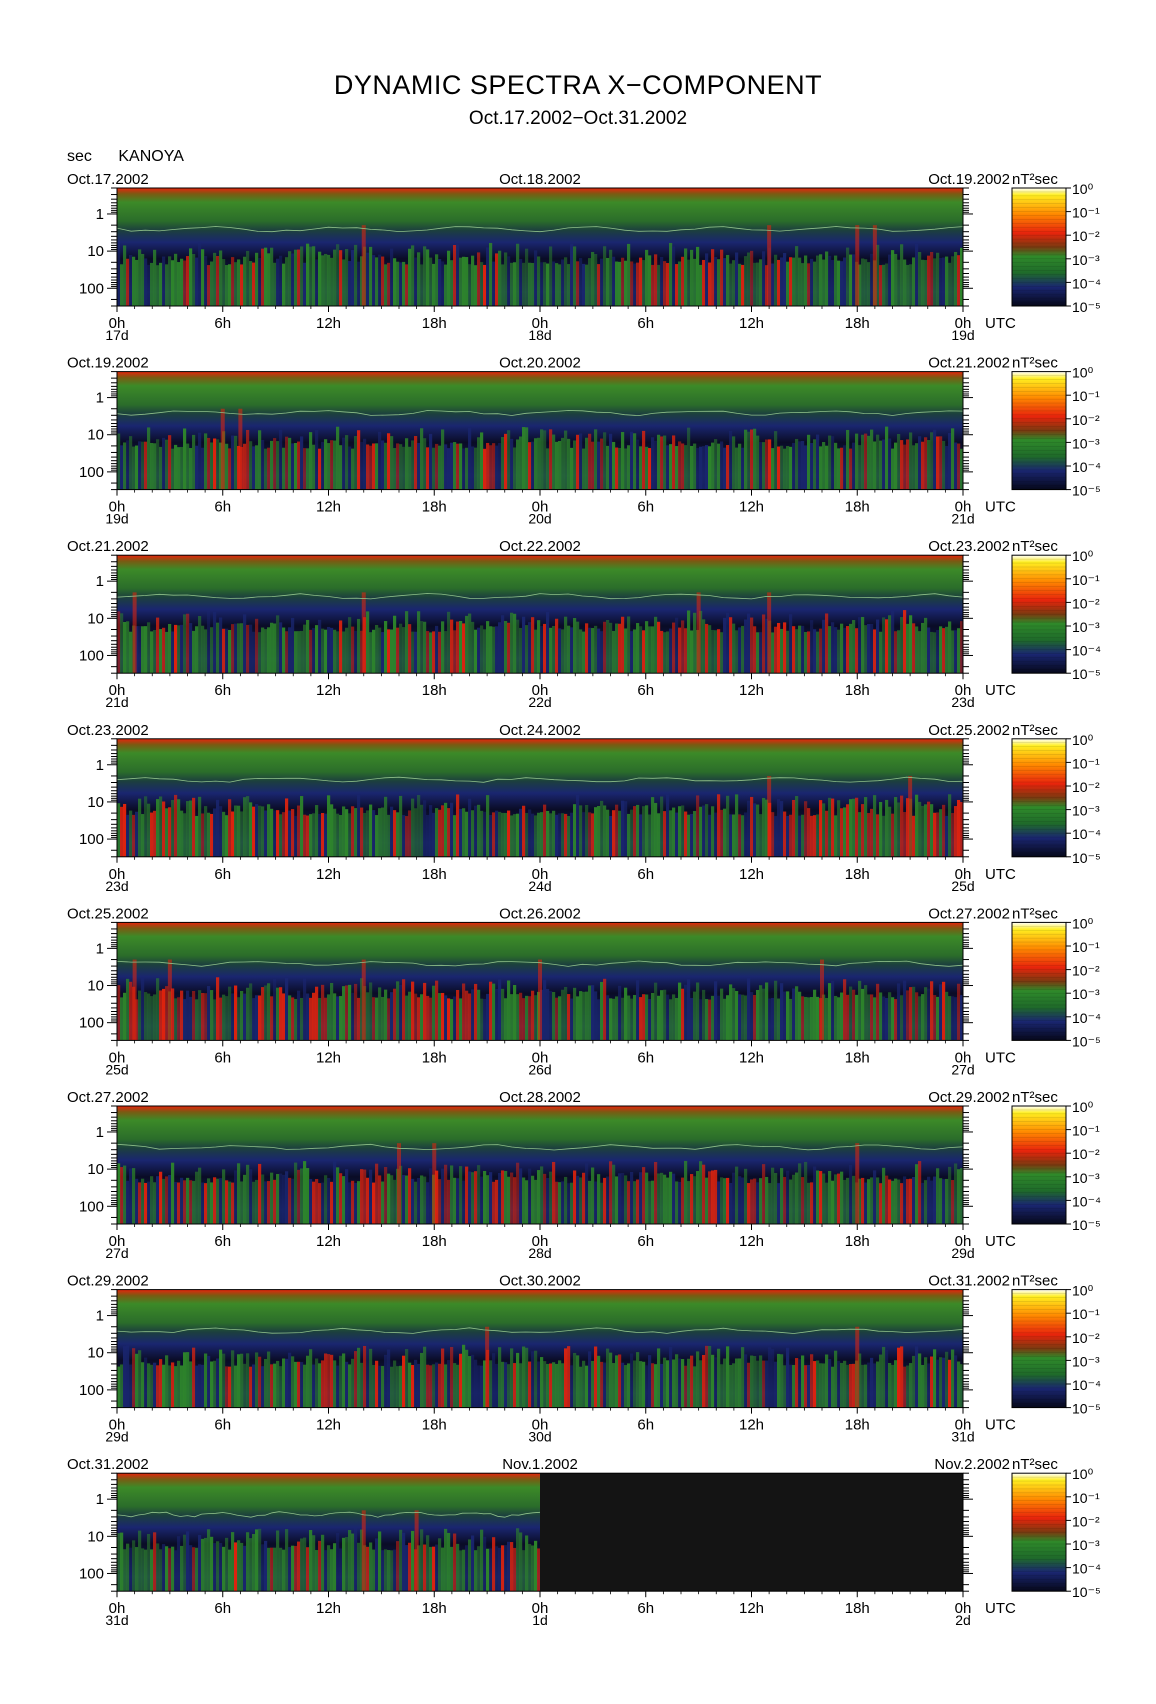 This screenshot has width=1156, height=1704. What do you see at coordinates (540, 913) in the screenshot?
I see `panel-mid-date: Oct.26.2002` at bounding box center [540, 913].